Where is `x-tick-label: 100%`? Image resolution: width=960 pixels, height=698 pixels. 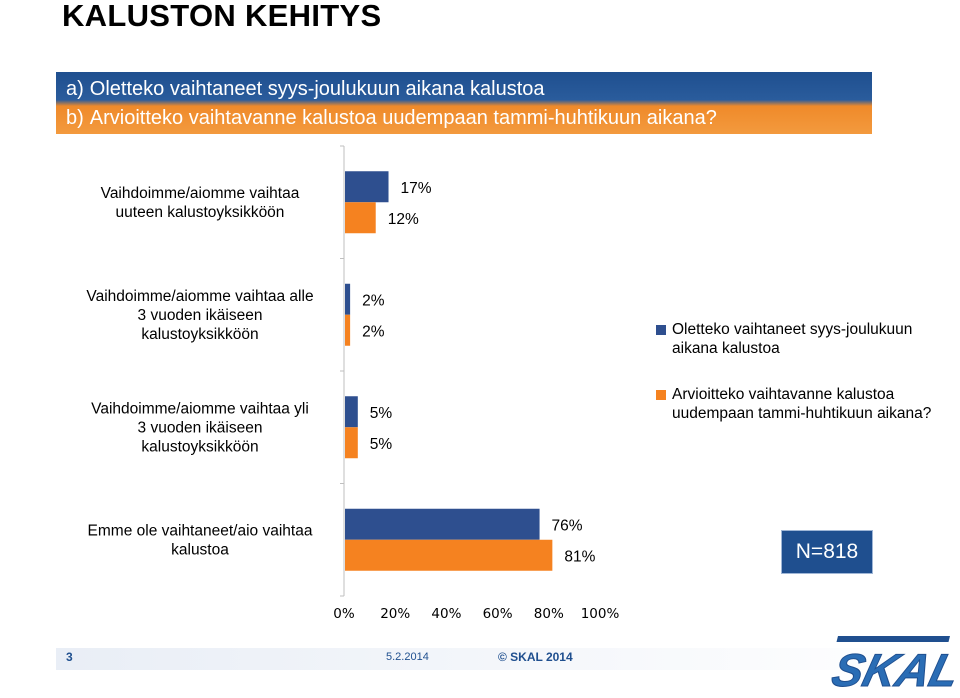
x-tick-label: 100% is located at coordinates (600, 614).